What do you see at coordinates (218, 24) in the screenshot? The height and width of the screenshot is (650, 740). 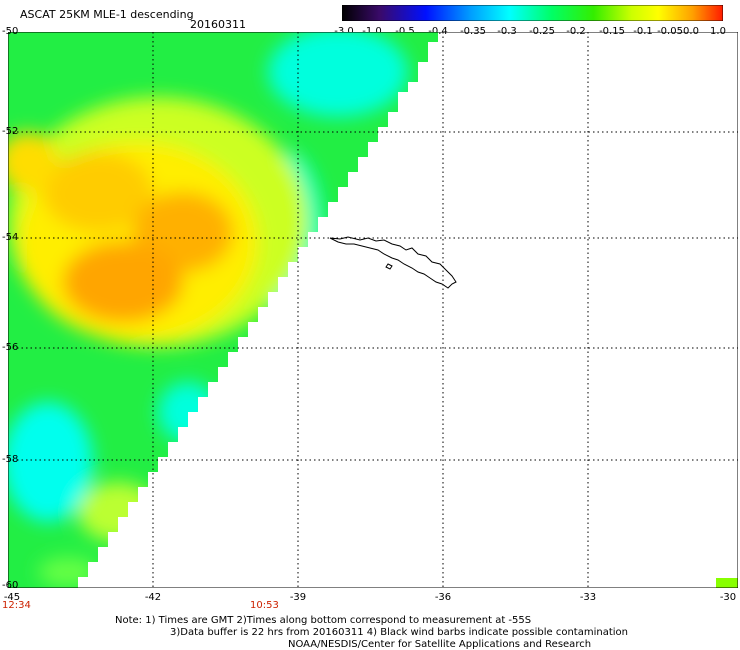 I see `product-date: 20160311` at bounding box center [218, 24].